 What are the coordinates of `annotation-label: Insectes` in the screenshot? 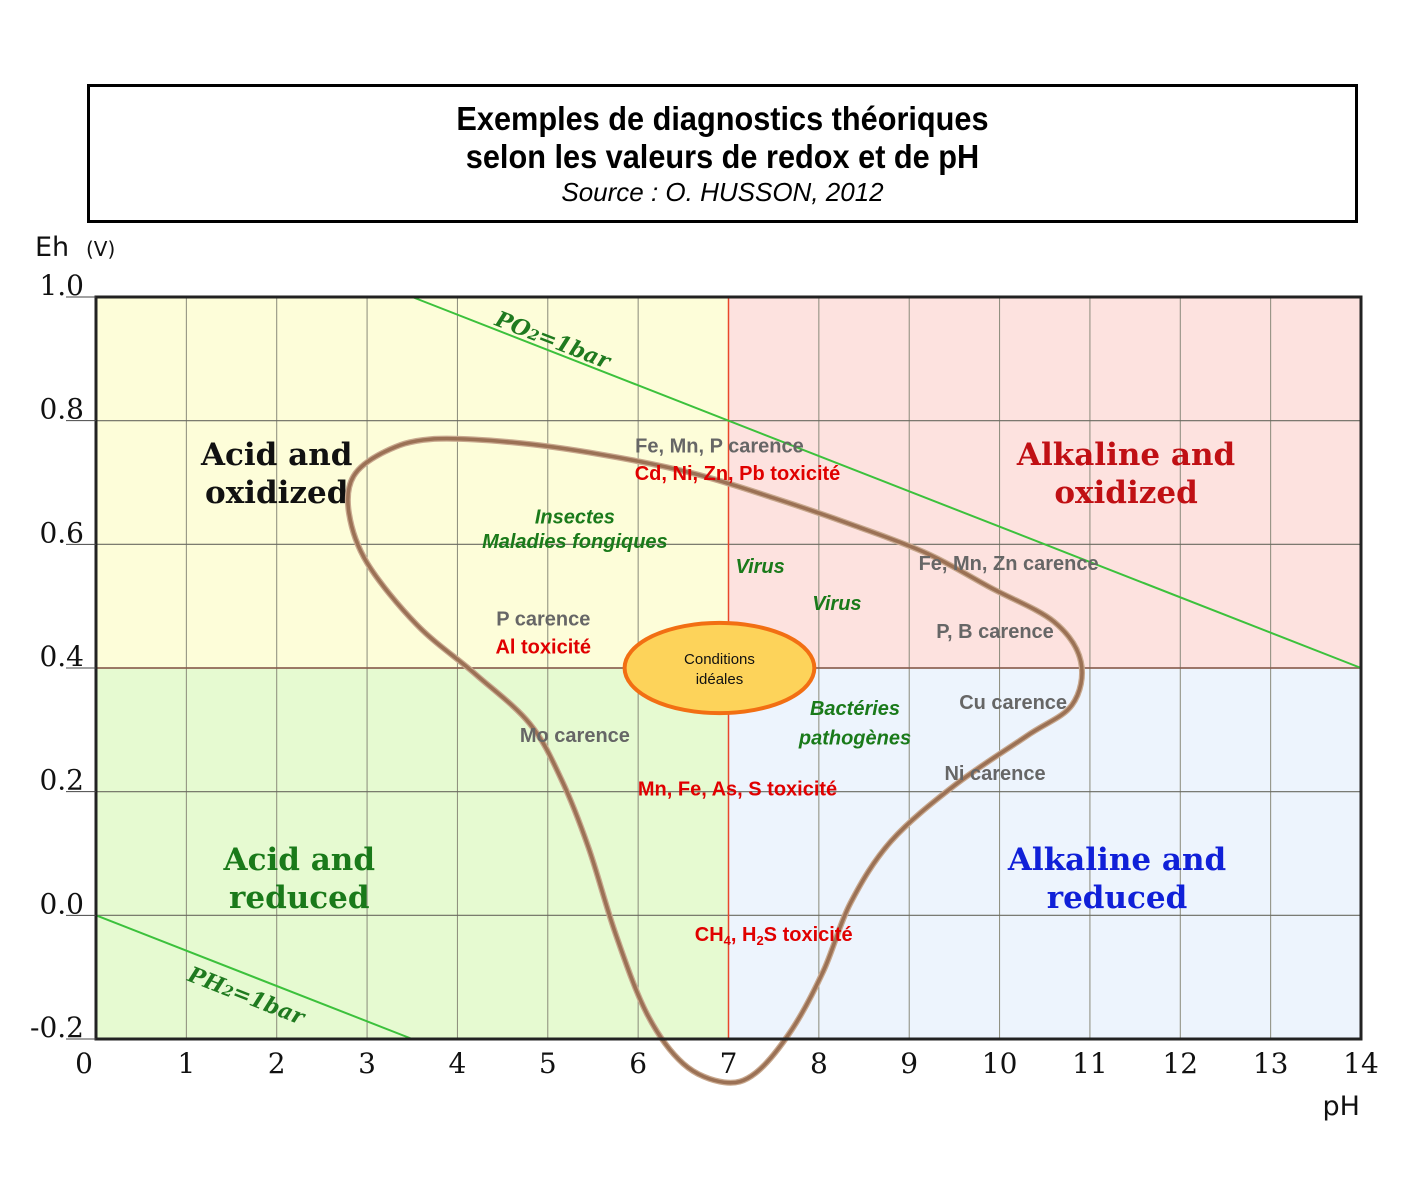 It's located at (575, 518).